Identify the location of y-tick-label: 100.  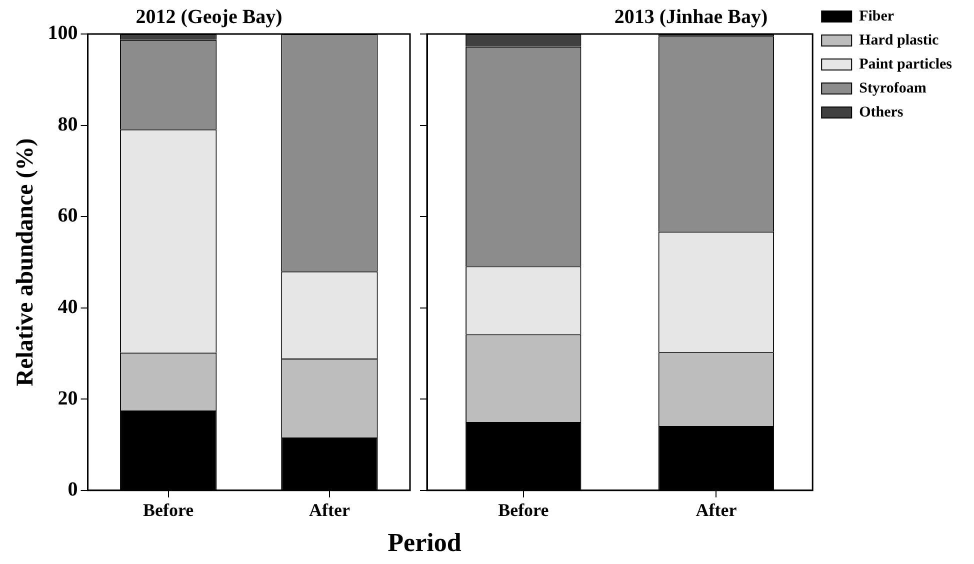
(63, 33).